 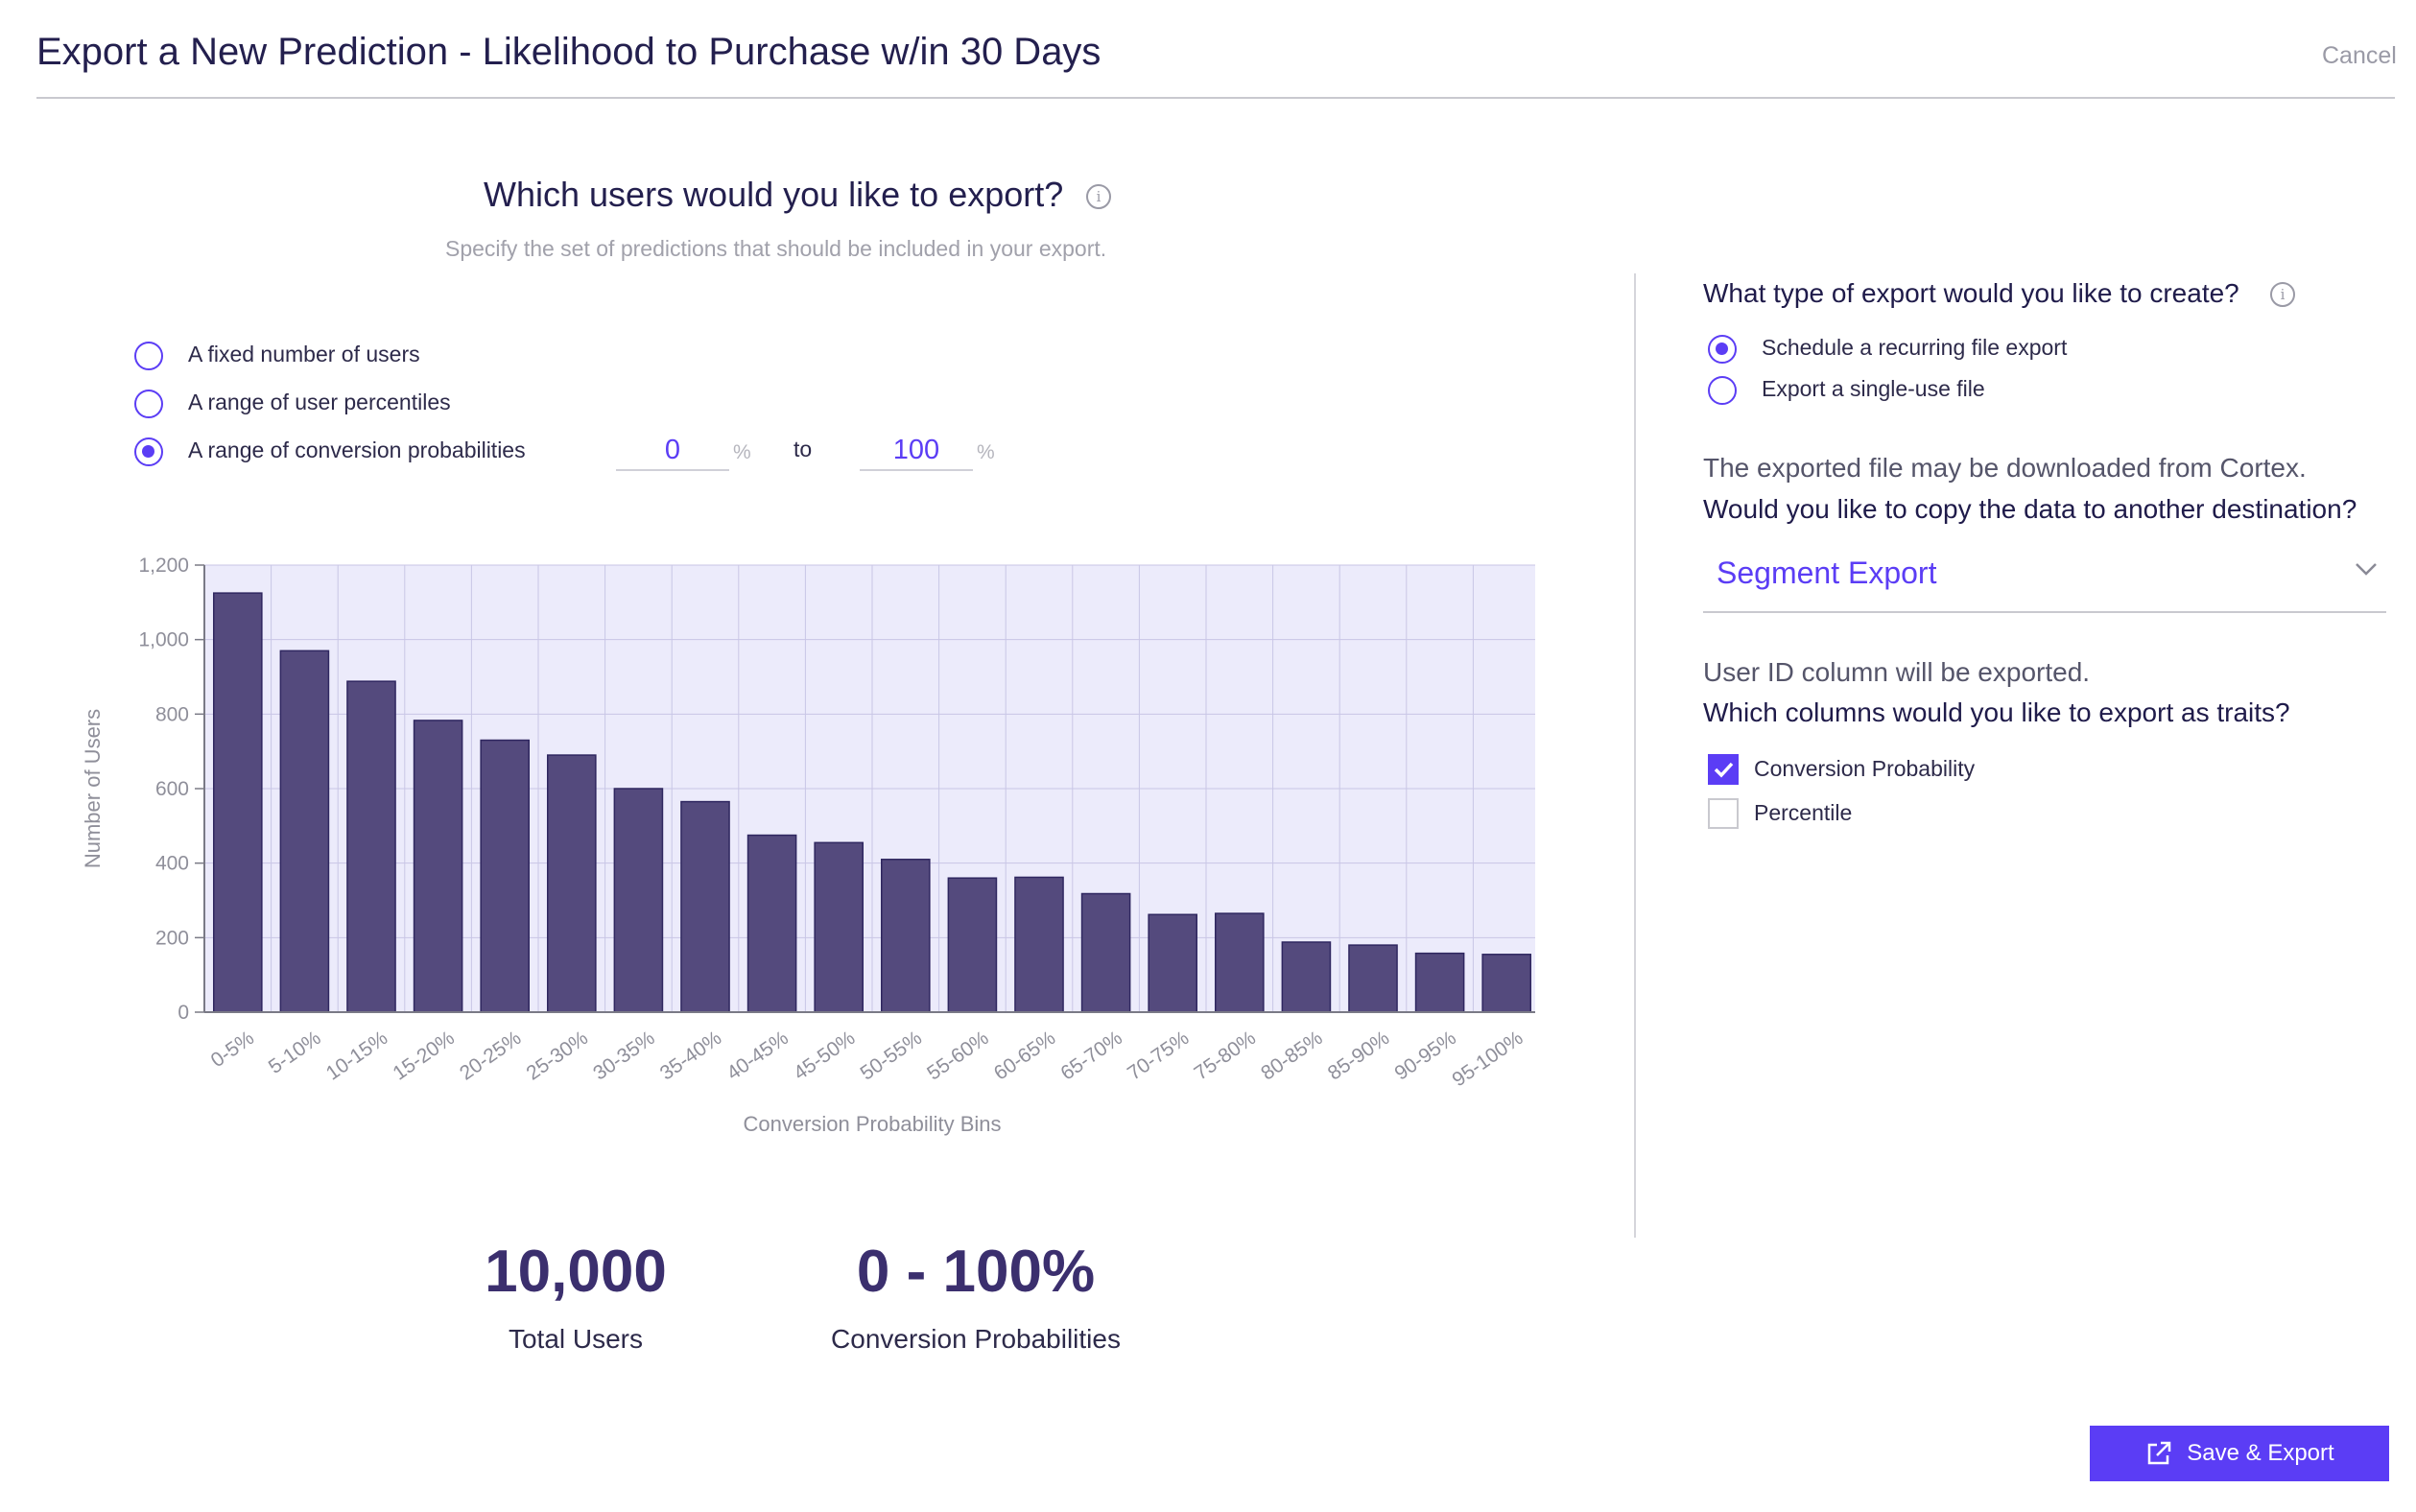 What do you see at coordinates (2044, 577) in the screenshot?
I see `destination-select: Segment Export` at bounding box center [2044, 577].